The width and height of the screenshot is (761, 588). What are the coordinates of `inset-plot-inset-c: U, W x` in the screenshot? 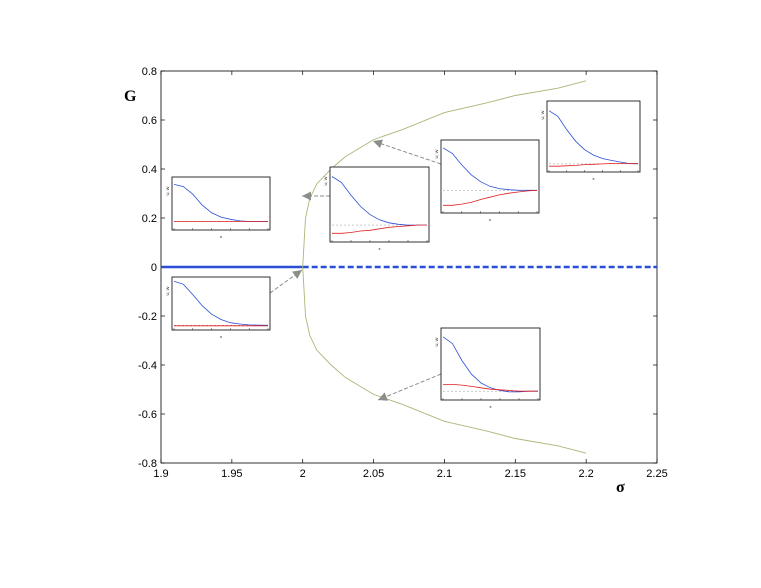 It's located at (376, 208).